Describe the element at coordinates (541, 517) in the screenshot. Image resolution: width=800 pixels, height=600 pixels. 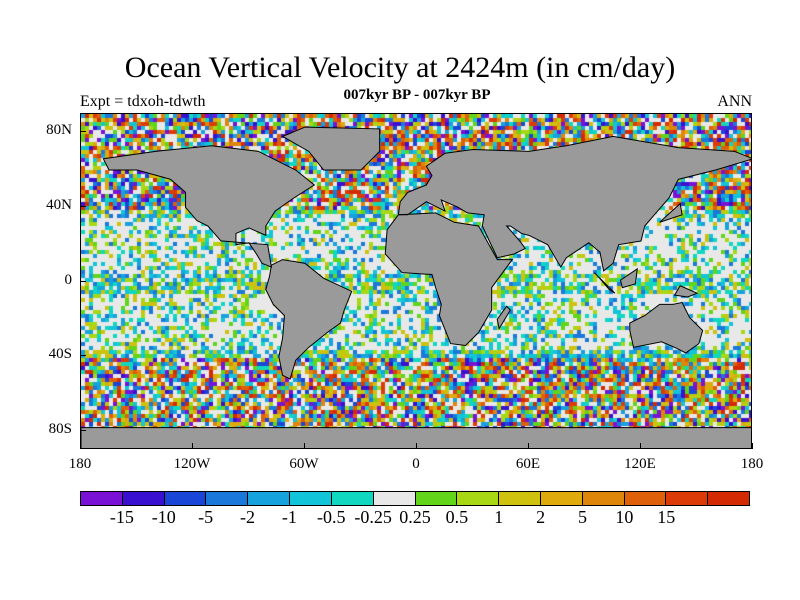
I see `colorbar-label: 2` at that location.